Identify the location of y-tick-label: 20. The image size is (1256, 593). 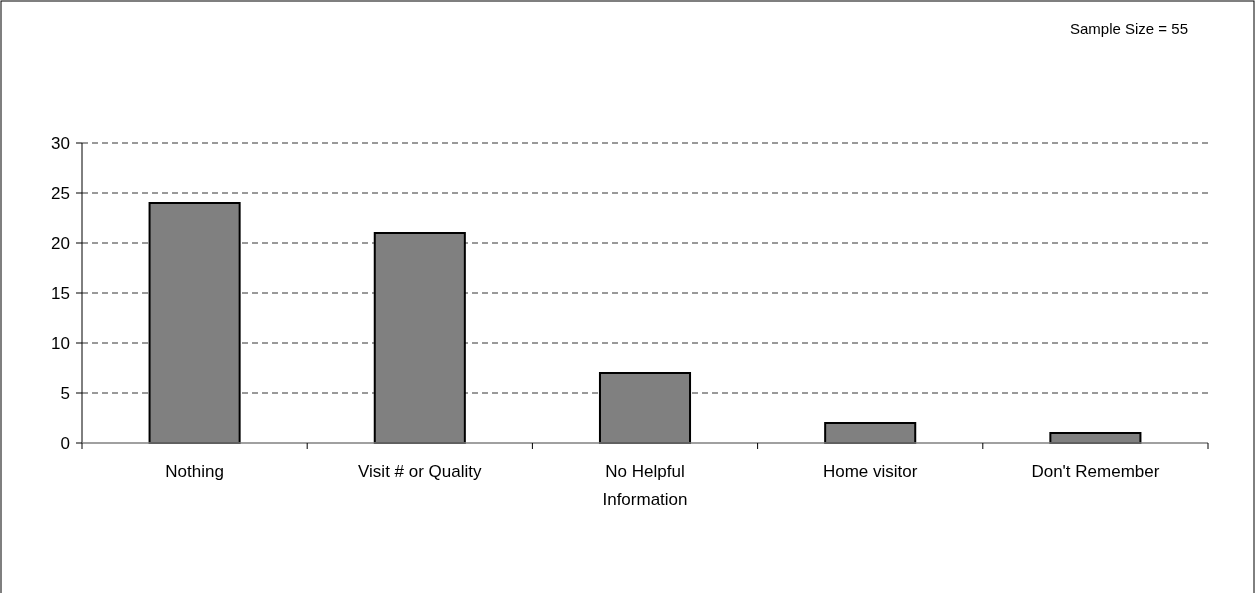
(60, 243).